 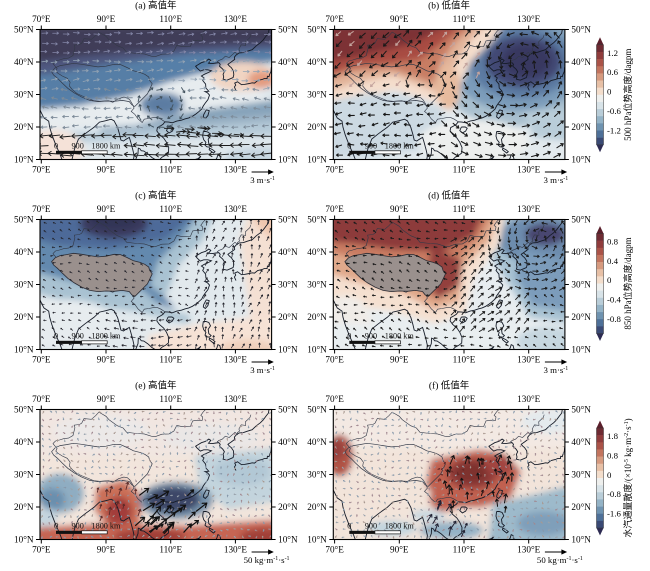 I want to click on svg-text: (f) 低值年, so click(x=449, y=385).